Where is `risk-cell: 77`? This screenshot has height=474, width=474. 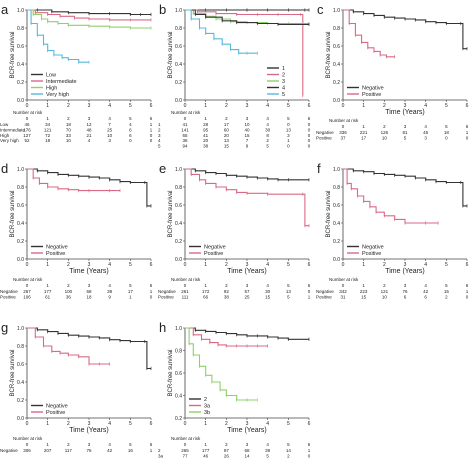
risk-cell: 77 is located at coordinates (185, 455).